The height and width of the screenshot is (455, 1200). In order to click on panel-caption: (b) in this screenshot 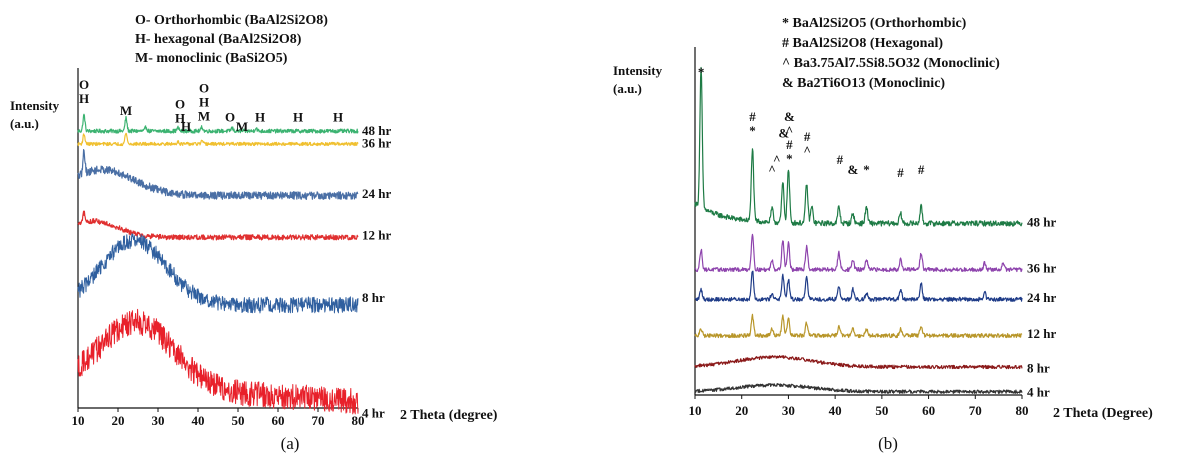, I will do `click(888, 443)`.